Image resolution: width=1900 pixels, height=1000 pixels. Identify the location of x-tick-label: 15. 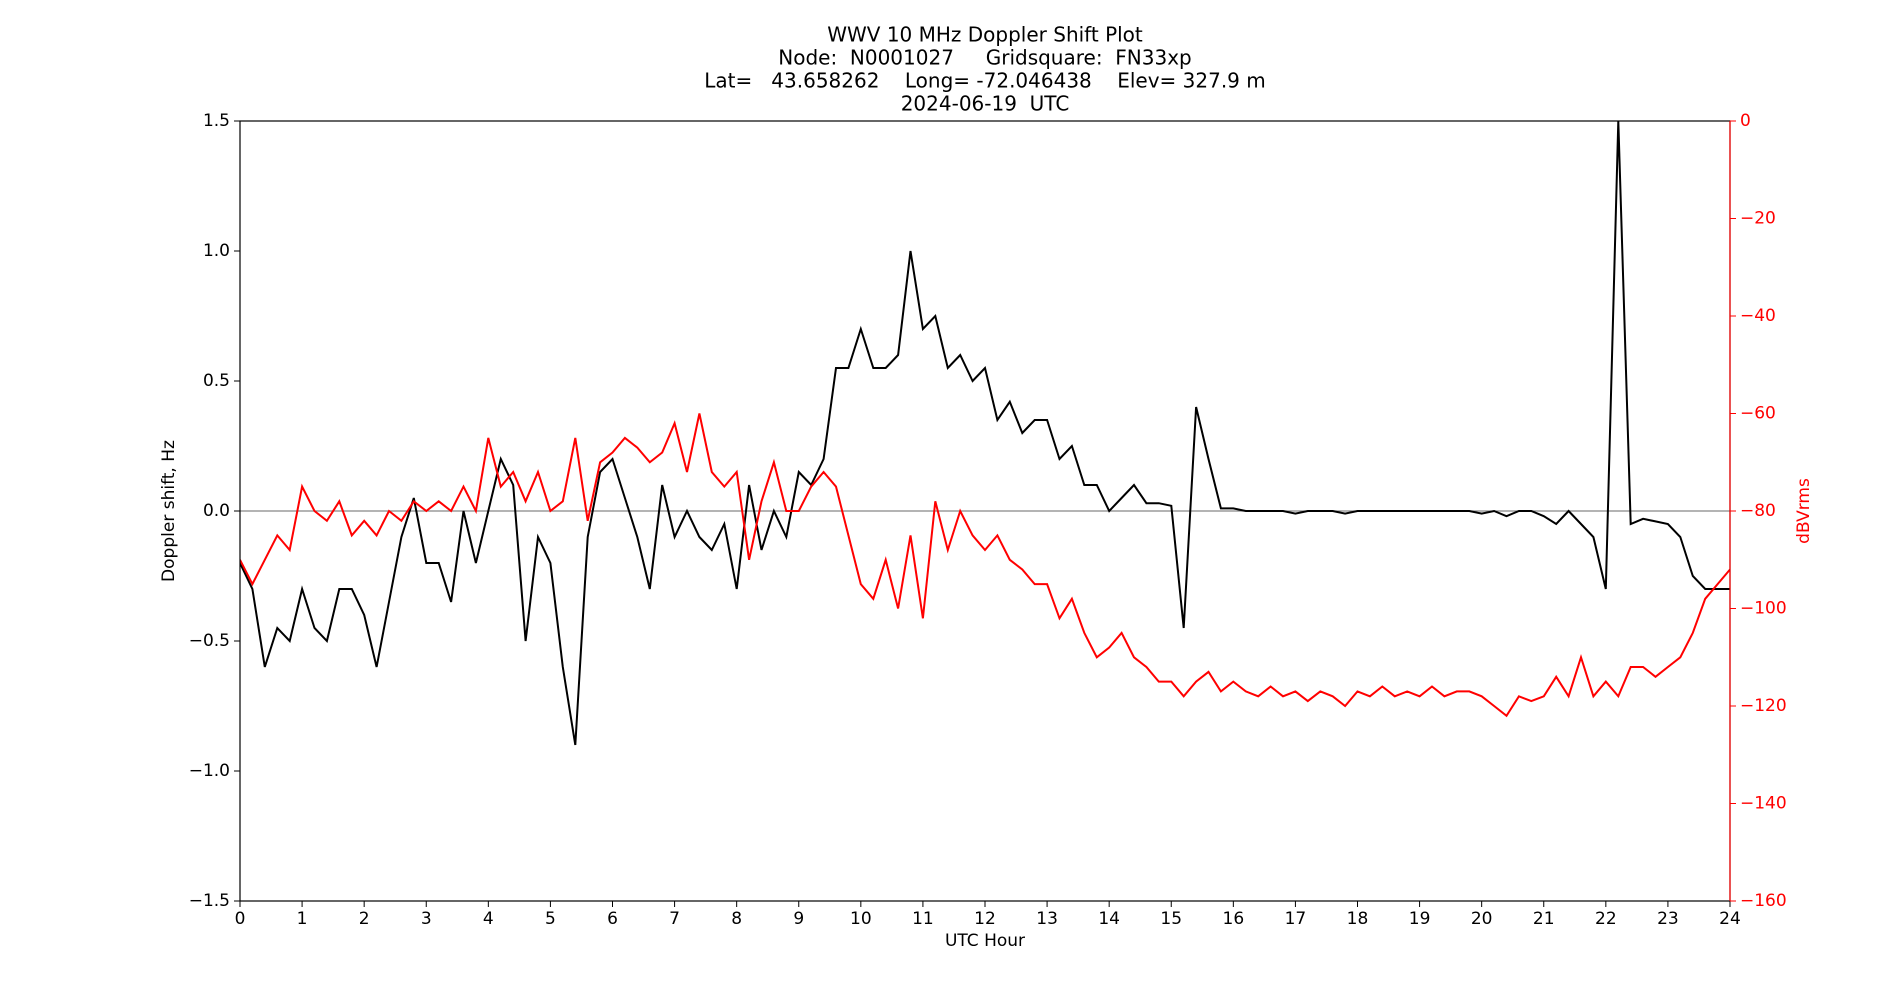
(1171, 919).